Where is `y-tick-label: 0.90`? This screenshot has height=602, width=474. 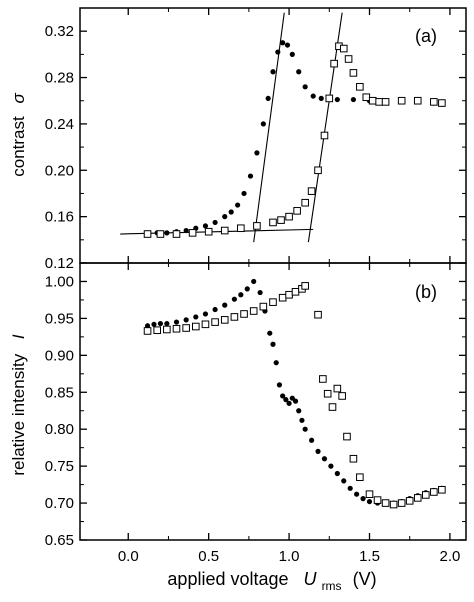
y-tick-label: 0.90 is located at coordinates (59, 355).